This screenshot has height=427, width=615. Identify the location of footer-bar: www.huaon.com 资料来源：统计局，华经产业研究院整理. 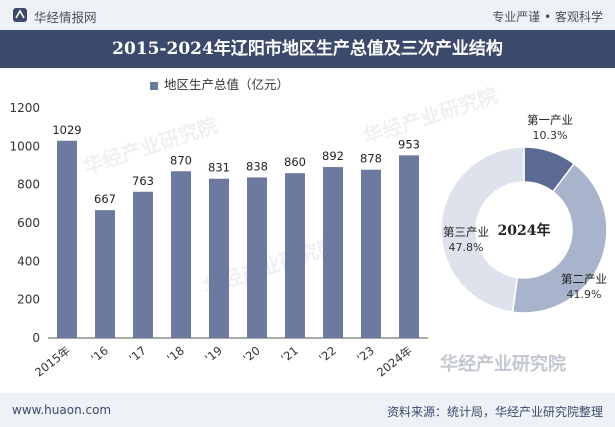
(307, 410).